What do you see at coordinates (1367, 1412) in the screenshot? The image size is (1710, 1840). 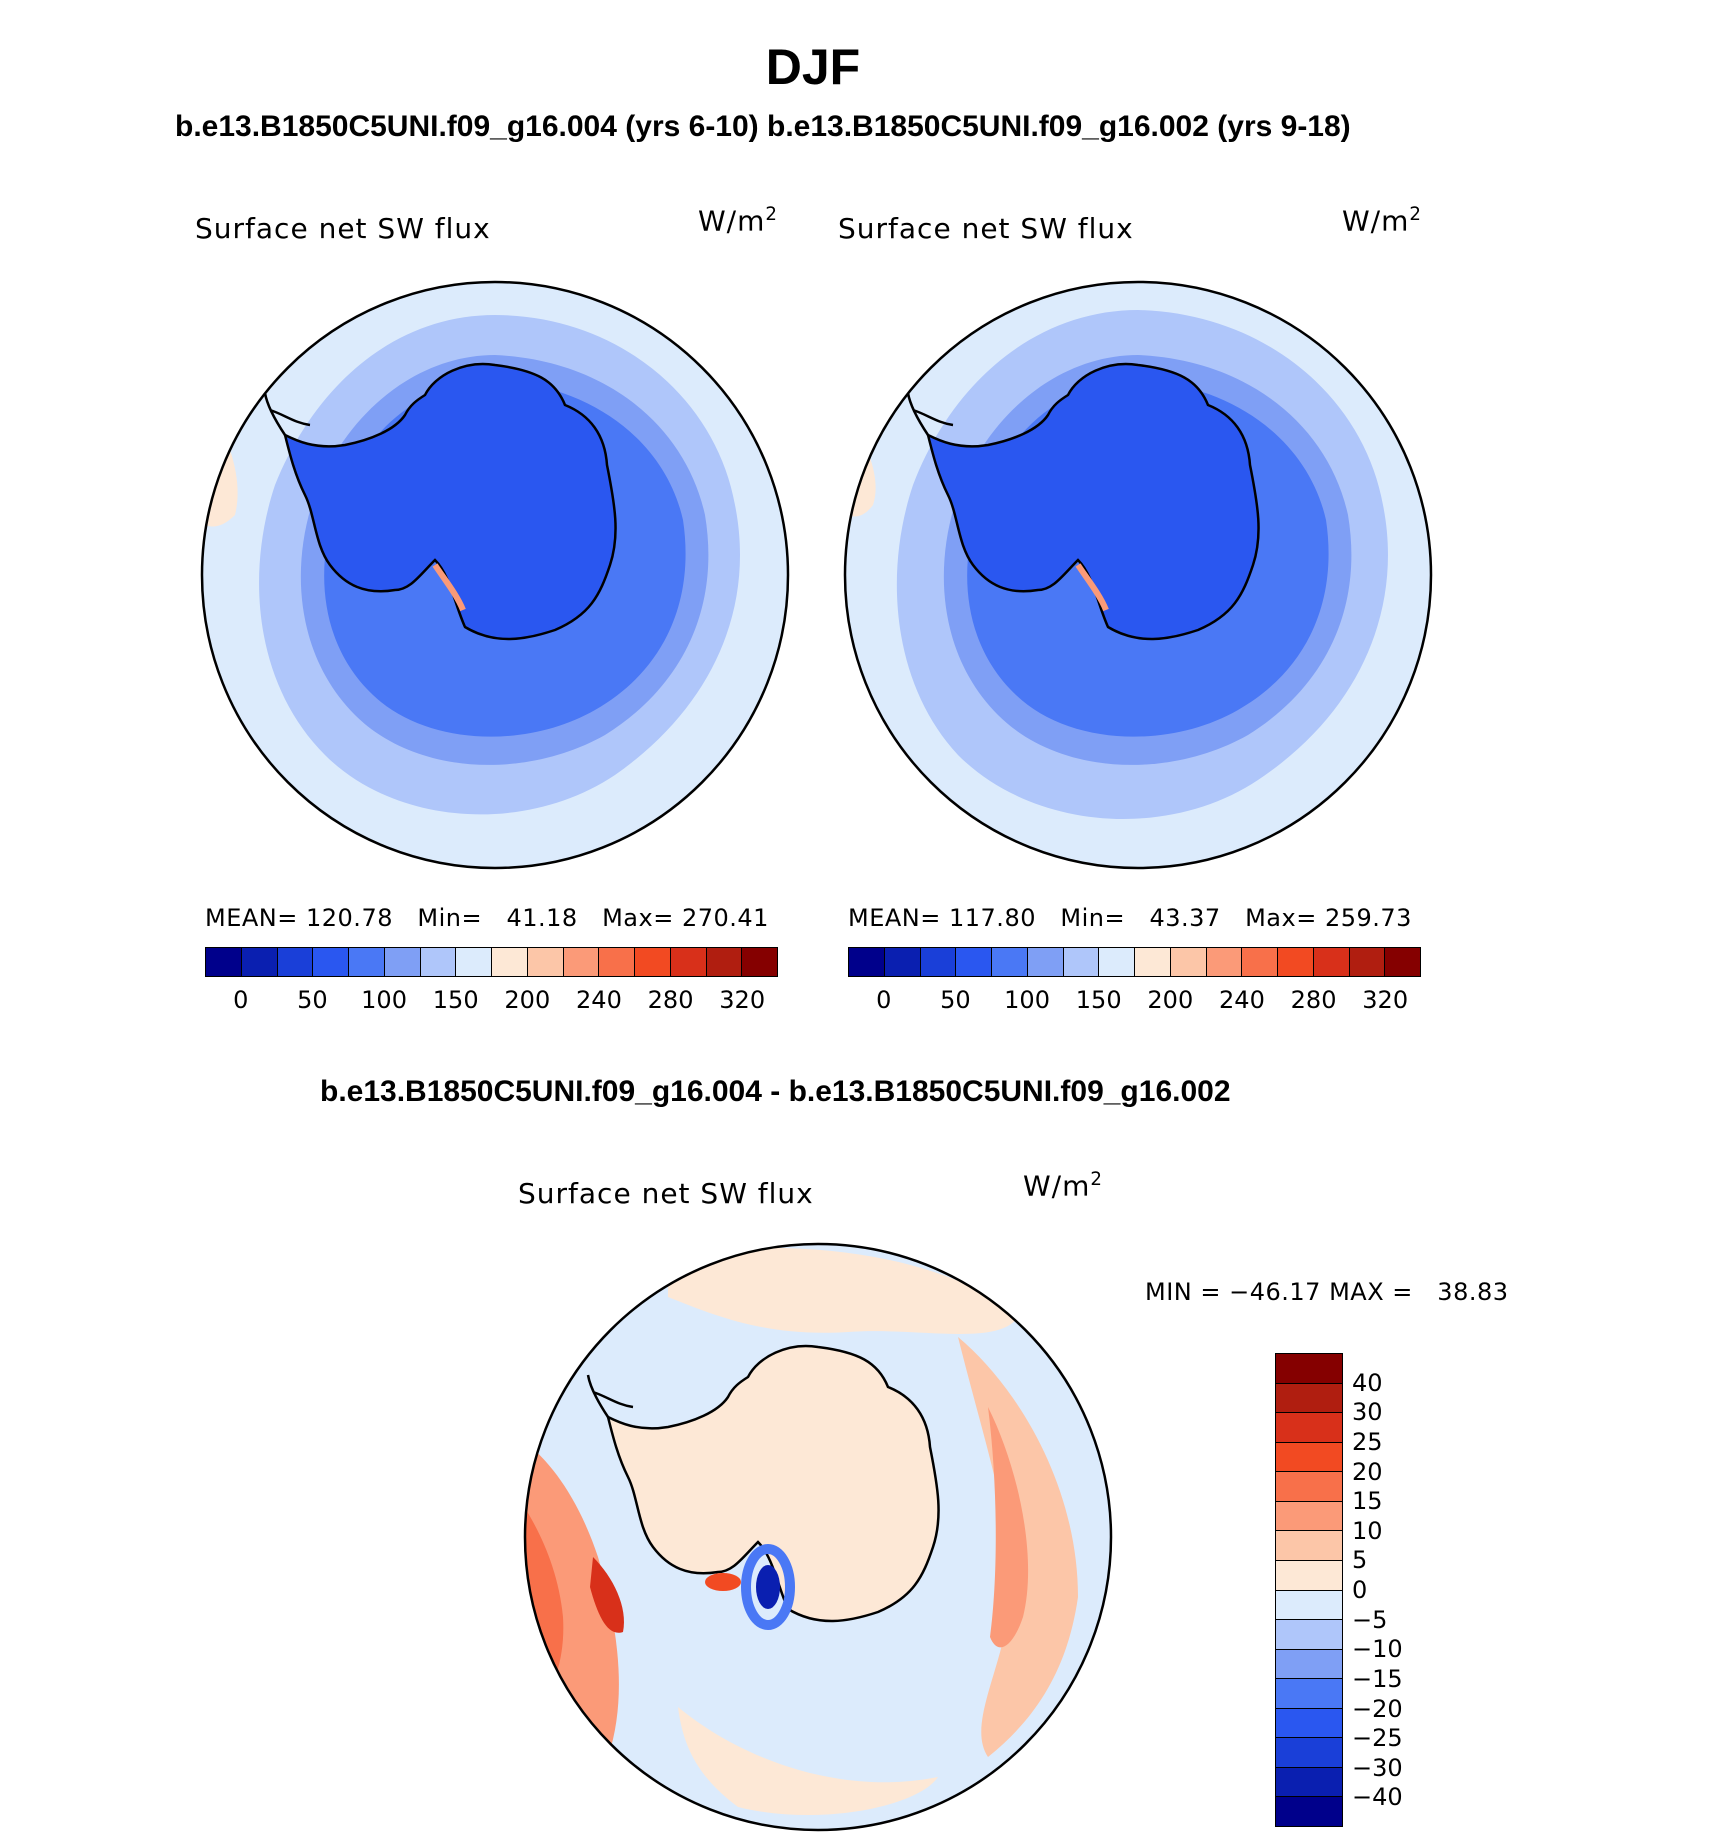 I see `colorbar-tick-label: 30` at bounding box center [1367, 1412].